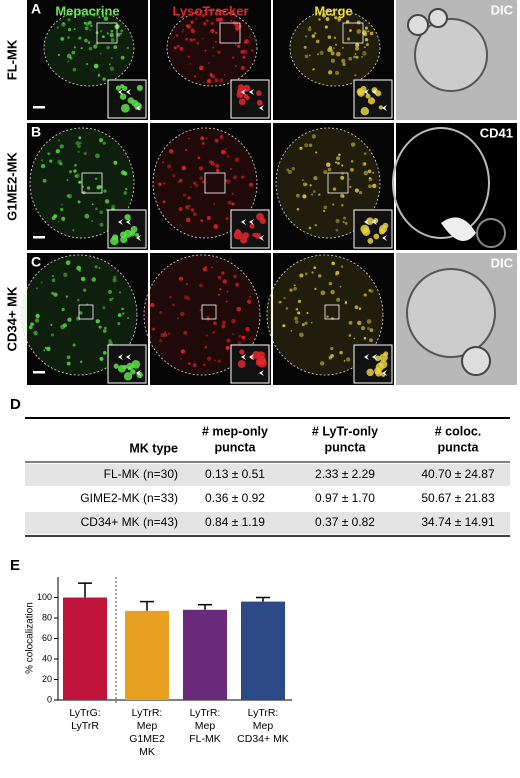 Image resolution: width=520 pixels, height=778 pixels. What do you see at coordinates (345, 431) in the screenshot?
I see `table-header: # LyTr-only` at bounding box center [345, 431].